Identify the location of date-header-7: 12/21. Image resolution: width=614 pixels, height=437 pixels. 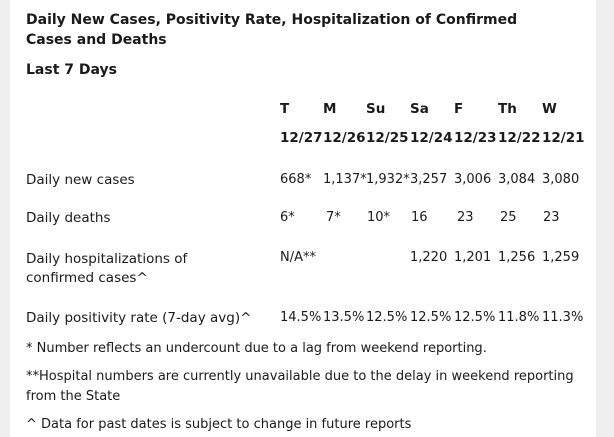
(563, 138).